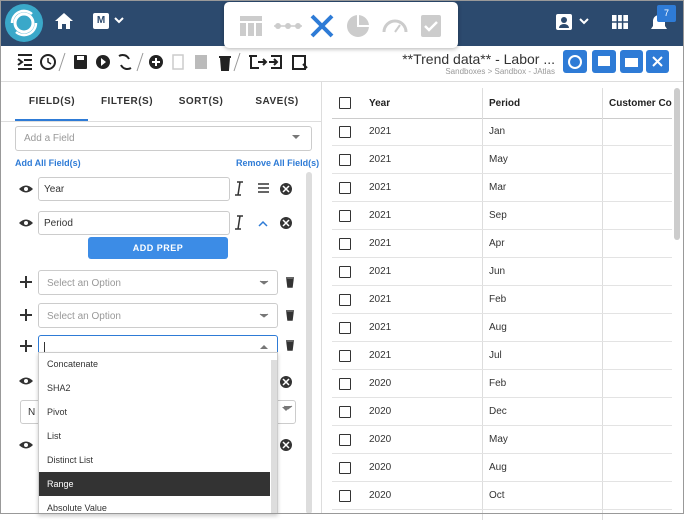 Image resolution: width=684 pixels, height=520 pixels. What do you see at coordinates (201, 101) in the screenshot?
I see `tab: SORT(S)` at bounding box center [201, 101].